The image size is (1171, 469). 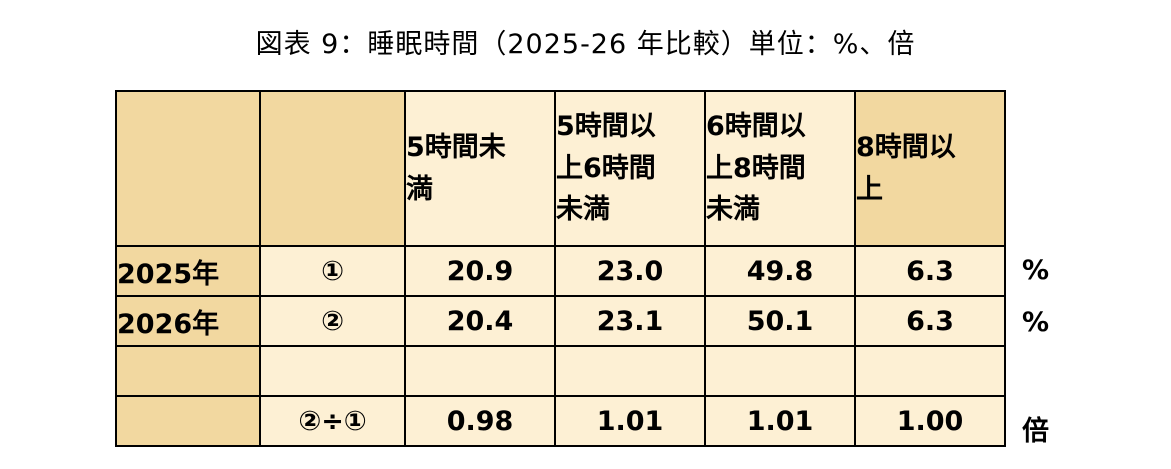 I want to click on value-cell: 20.9, so click(x=480, y=271).